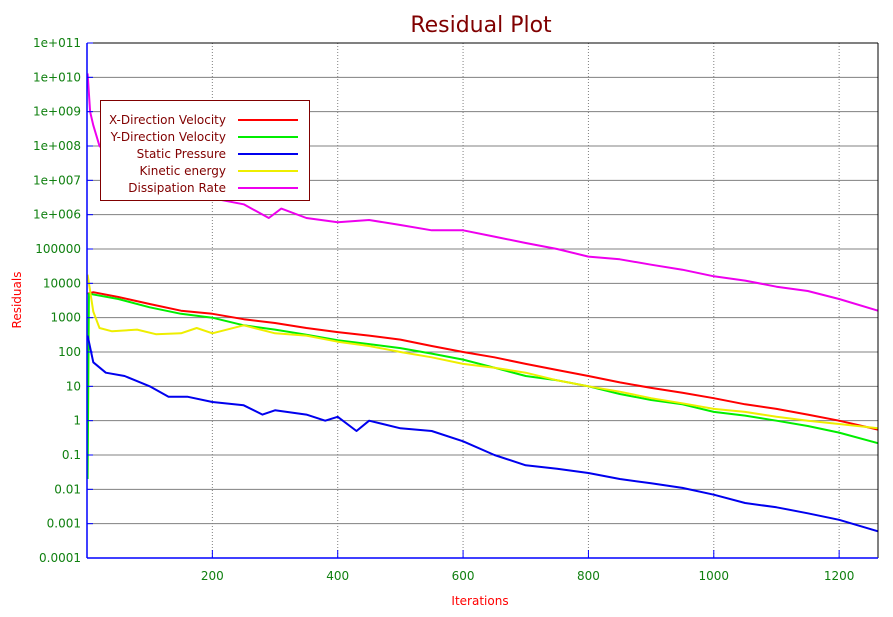  I want to click on x-tick-label: 200, so click(212, 576).